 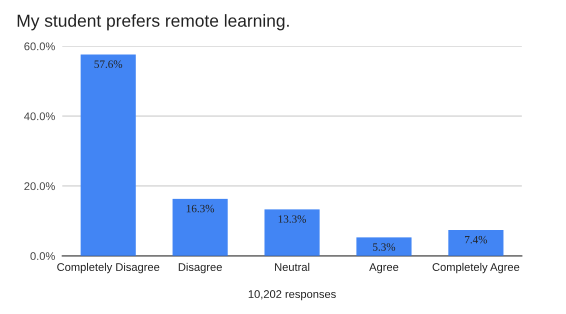 What do you see at coordinates (108, 268) in the screenshot?
I see `x-tick-label: Completely Disagree` at bounding box center [108, 268].